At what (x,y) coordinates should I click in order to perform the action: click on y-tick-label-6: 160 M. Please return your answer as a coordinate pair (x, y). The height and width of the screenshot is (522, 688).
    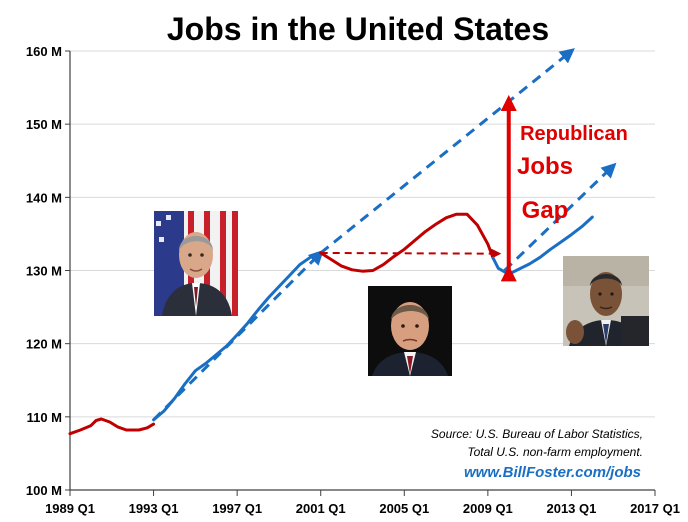
    Looking at the image, I should click on (44, 51).